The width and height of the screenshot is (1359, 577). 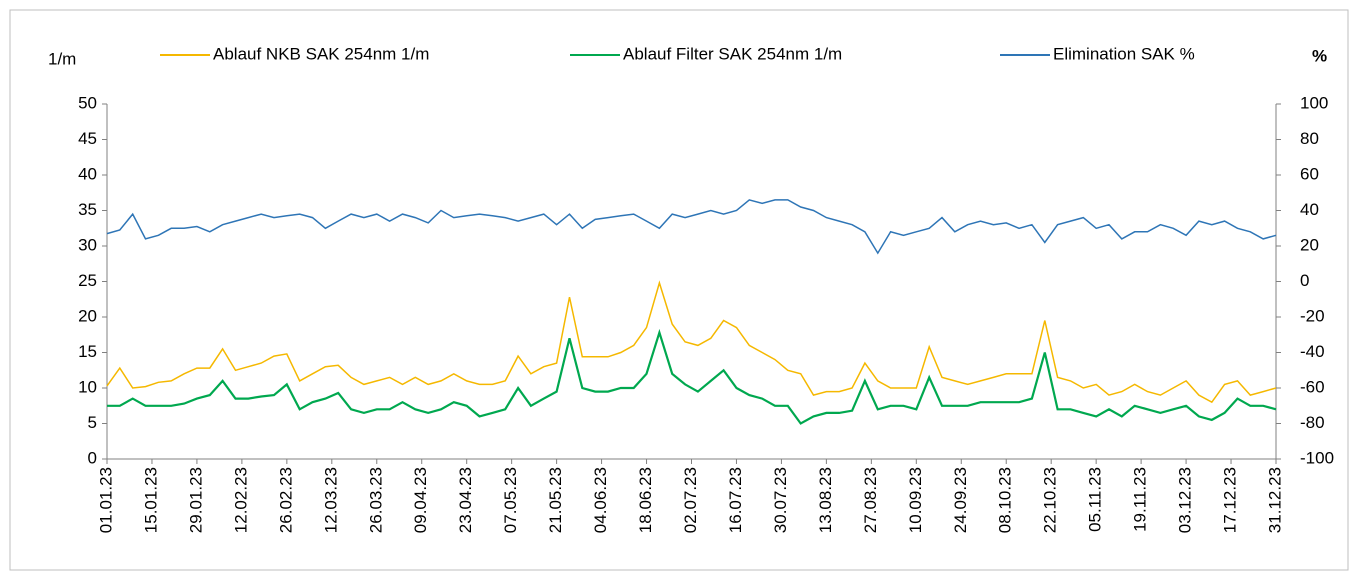 I want to click on y2-tick-label: 0, so click(x=1304, y=280).